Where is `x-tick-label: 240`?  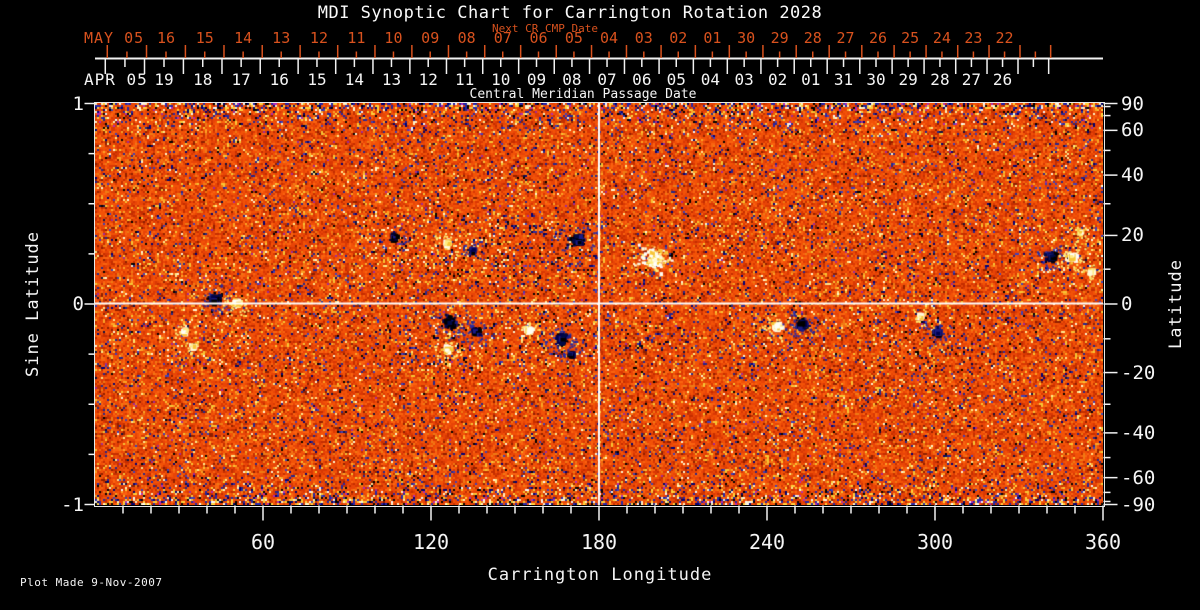
x-tick-label: 240 is located at coordinates (767, 542).